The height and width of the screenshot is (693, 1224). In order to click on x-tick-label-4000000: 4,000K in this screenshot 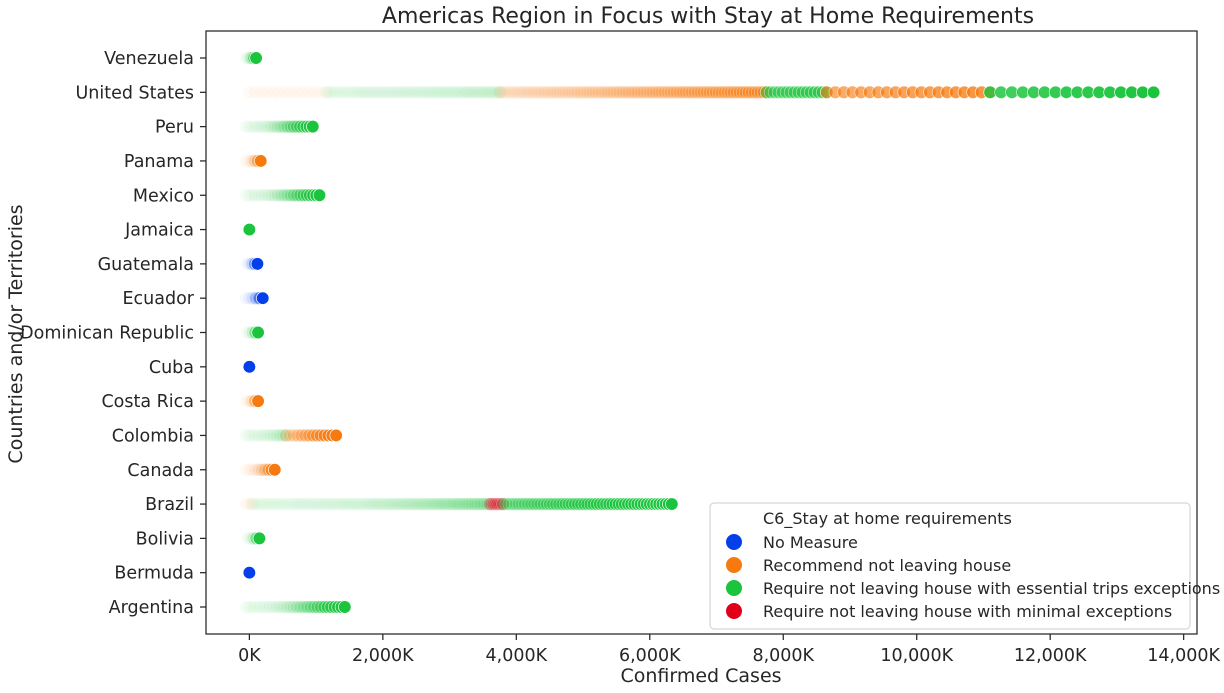, I will do `click(517, 656)`.